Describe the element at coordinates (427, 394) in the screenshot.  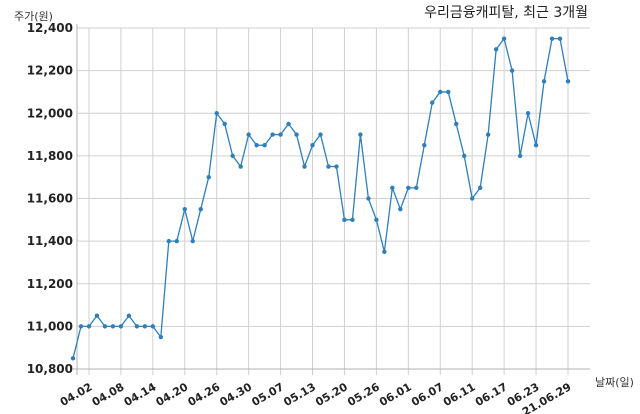
I see `x-tick-label: 06.07` at that location.